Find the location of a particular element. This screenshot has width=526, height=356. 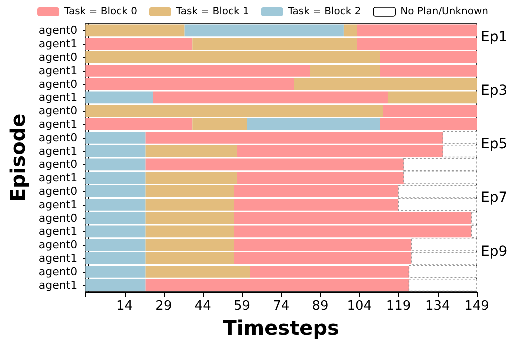

legend-label: Task = Block 1 is located at coordinates (212, 12).